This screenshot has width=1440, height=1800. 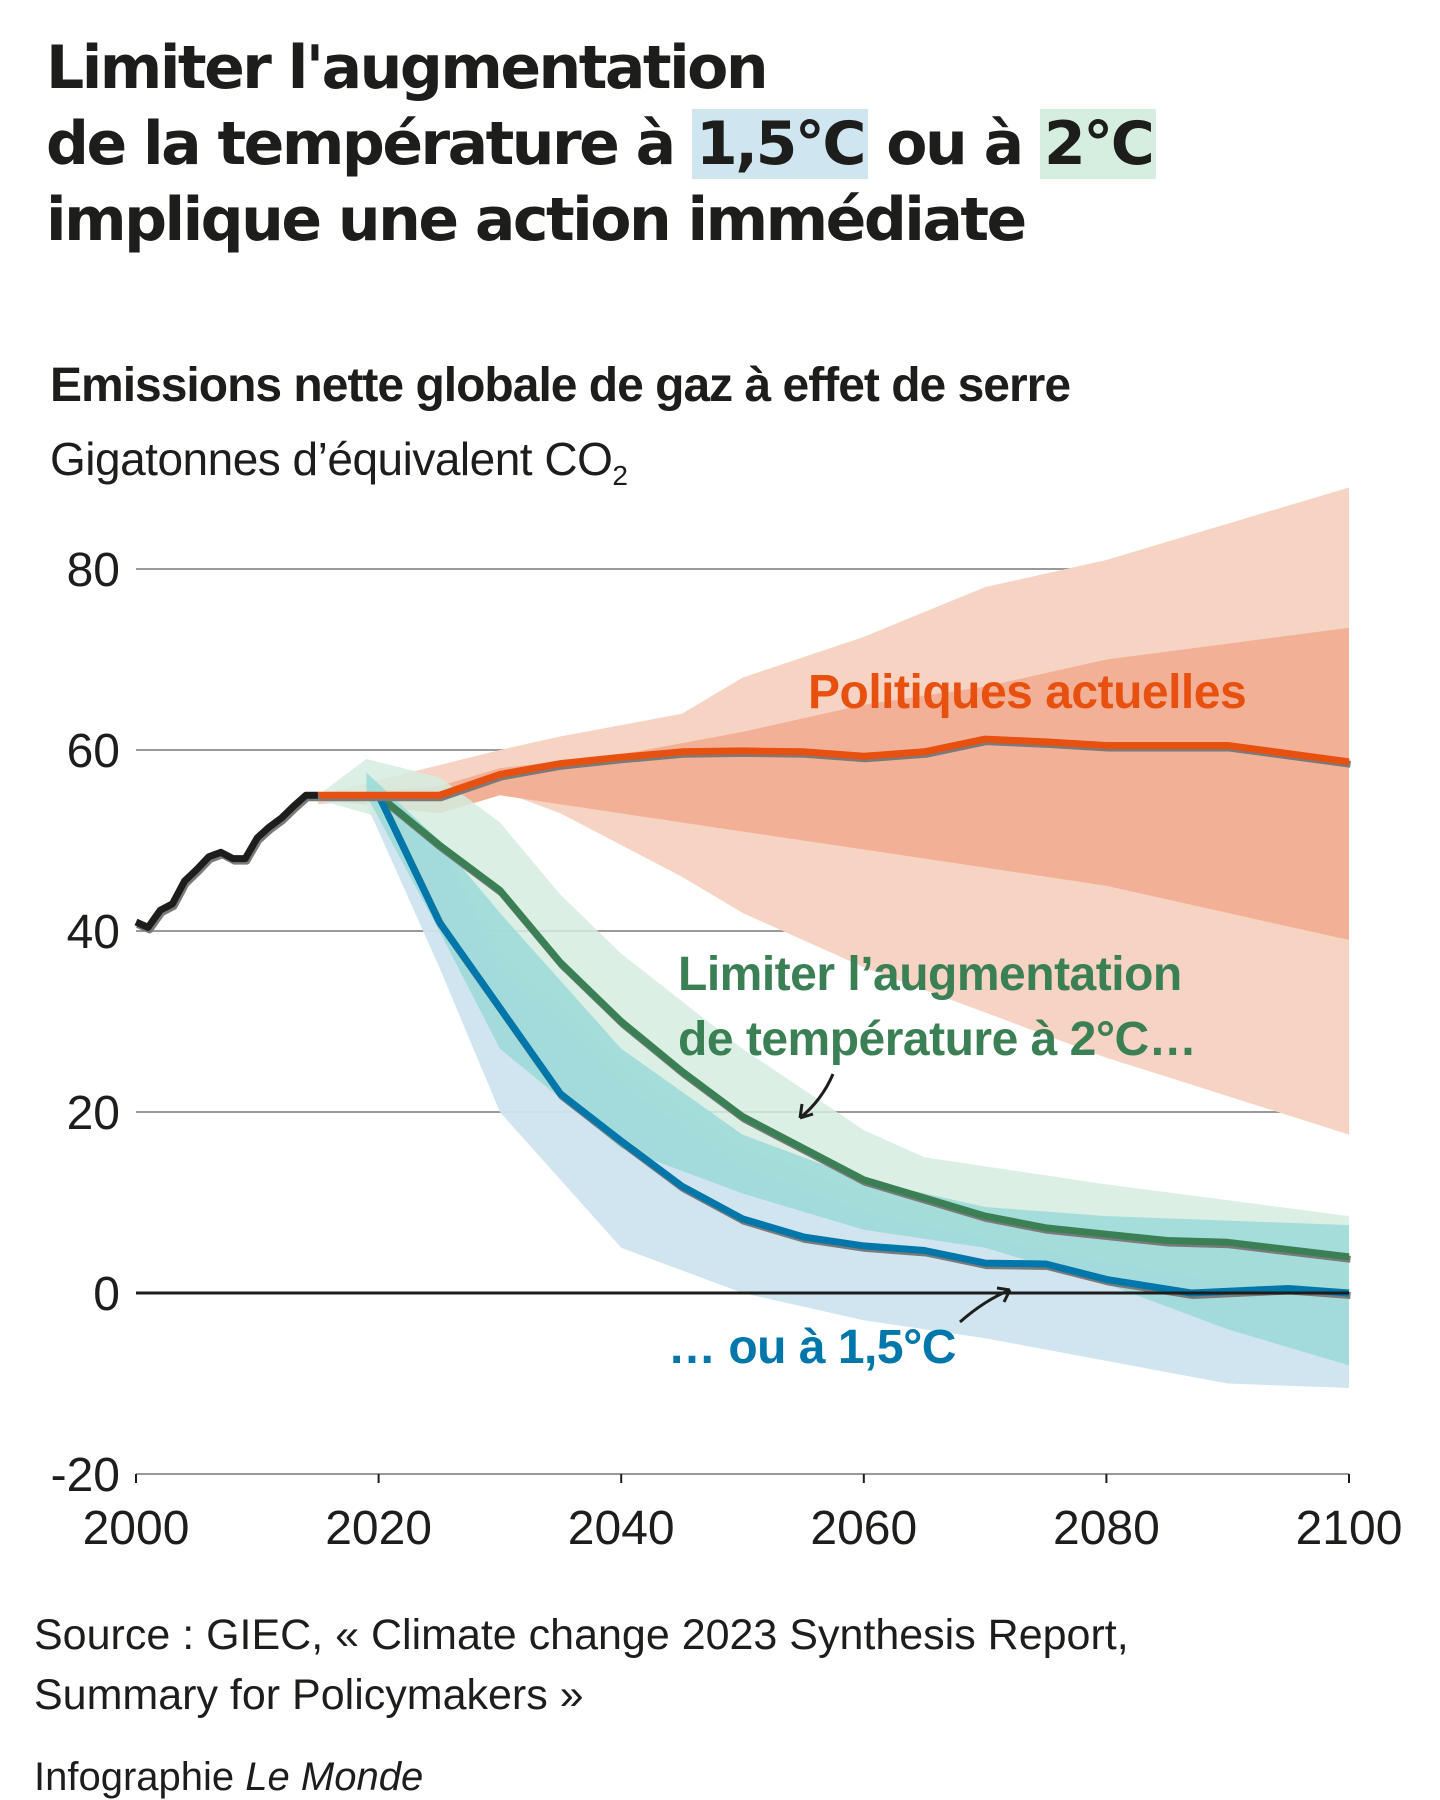 I want to click on y-tick-label: 80, so click(x=93, y=570).